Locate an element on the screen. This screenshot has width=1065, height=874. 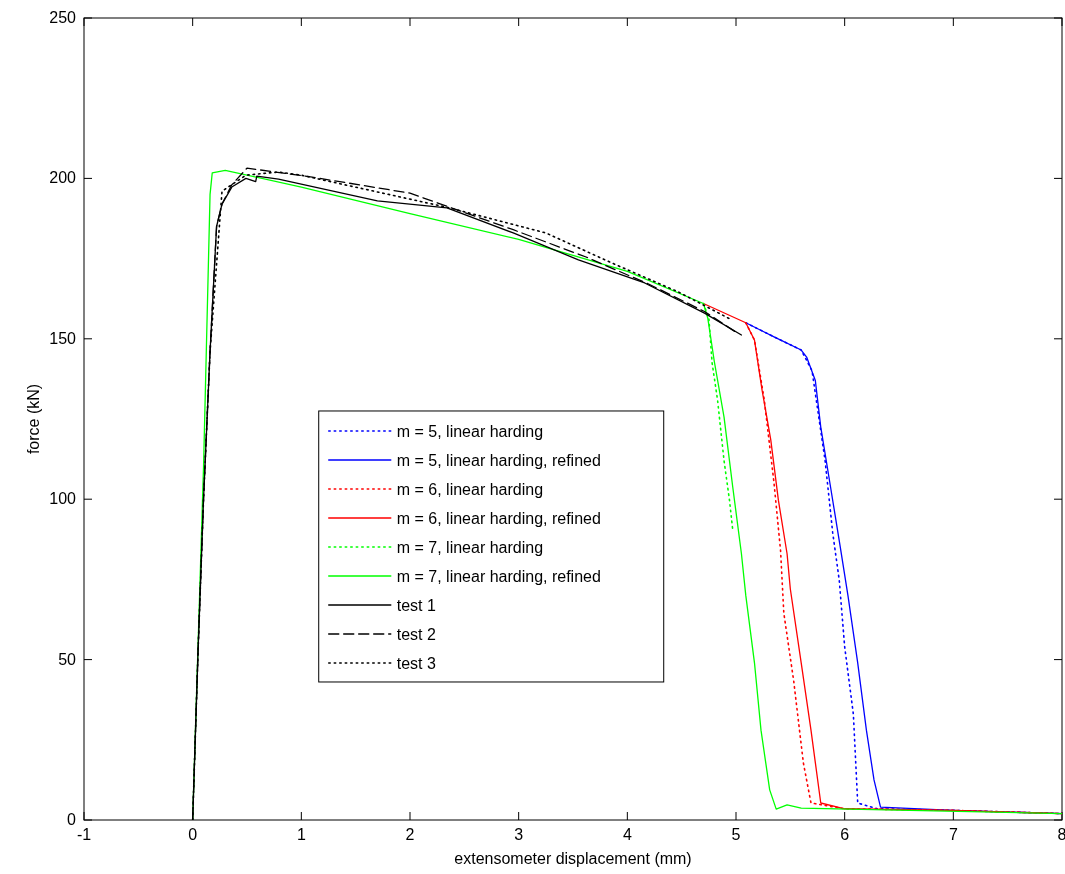
x-tick-label: 1 is located at coordinates (301, 834).